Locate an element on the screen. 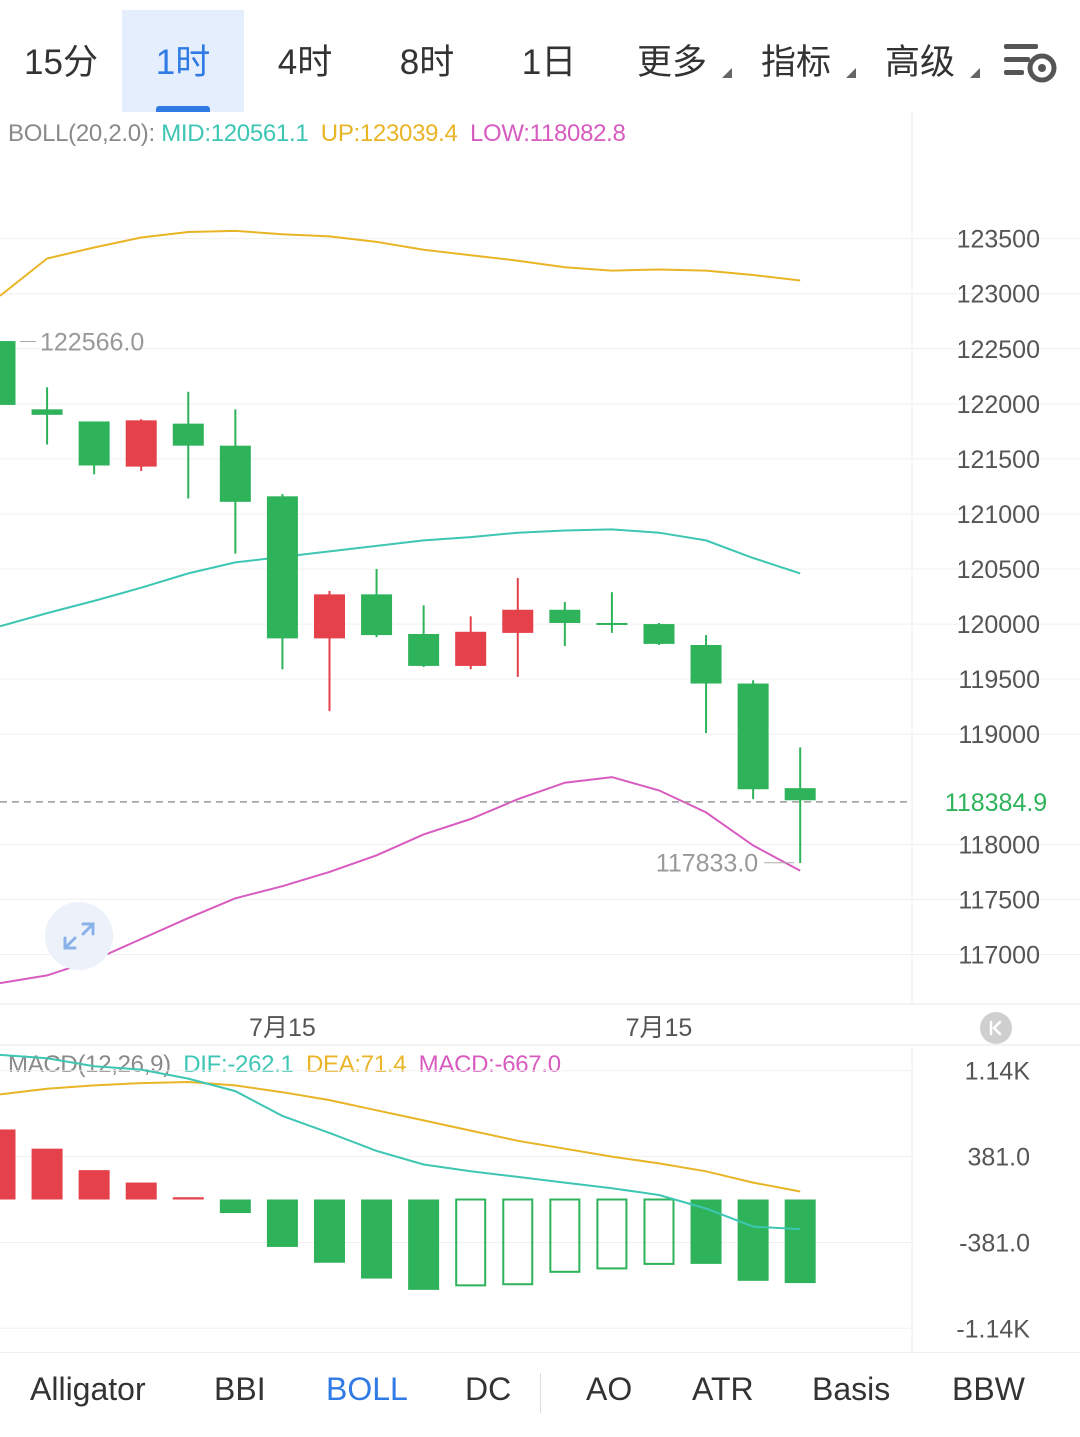 This screenshot has height=1437, width=1080. tab-advanced: 高级 is located at coordinates (926, 61).